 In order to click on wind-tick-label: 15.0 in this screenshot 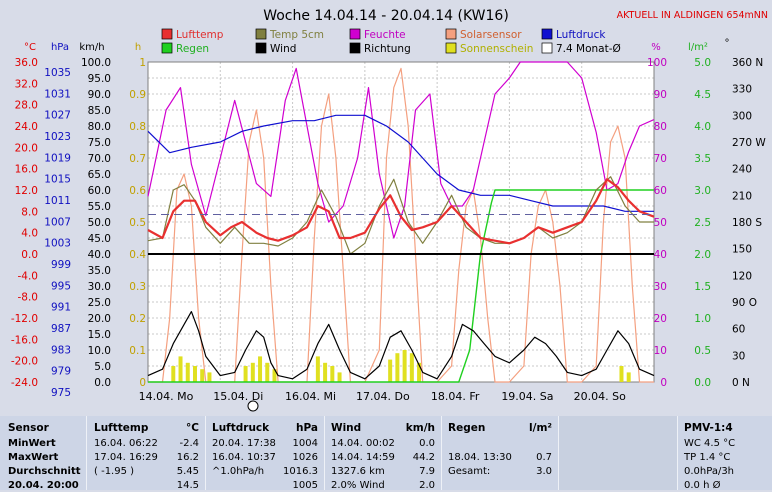, I will do `click(99, 335)`.